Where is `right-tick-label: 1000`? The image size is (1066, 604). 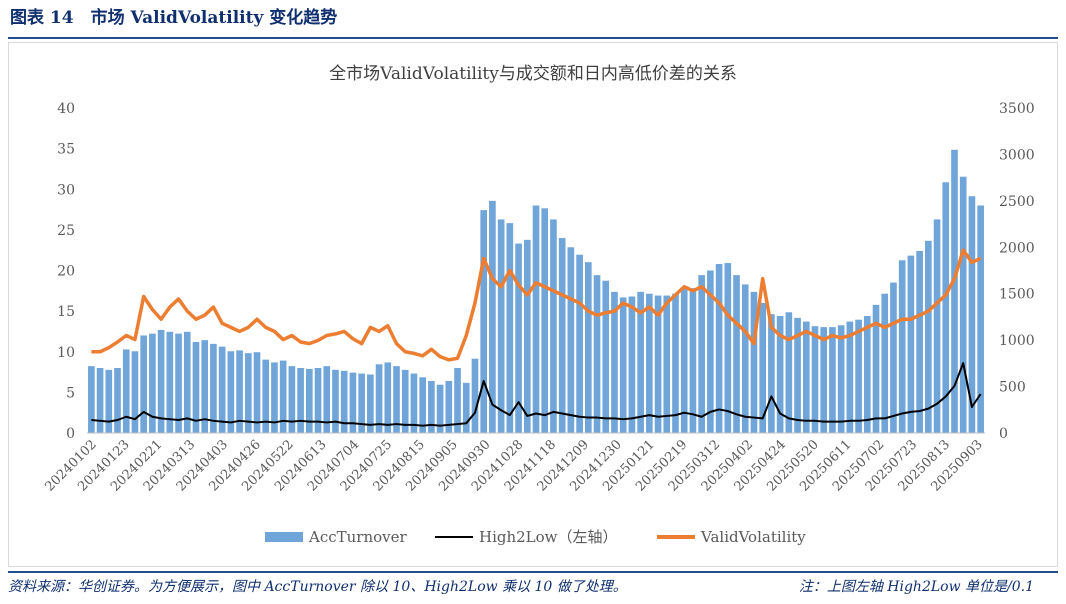 right-tick-label: 1000 is located at coordinates (1017, 341).